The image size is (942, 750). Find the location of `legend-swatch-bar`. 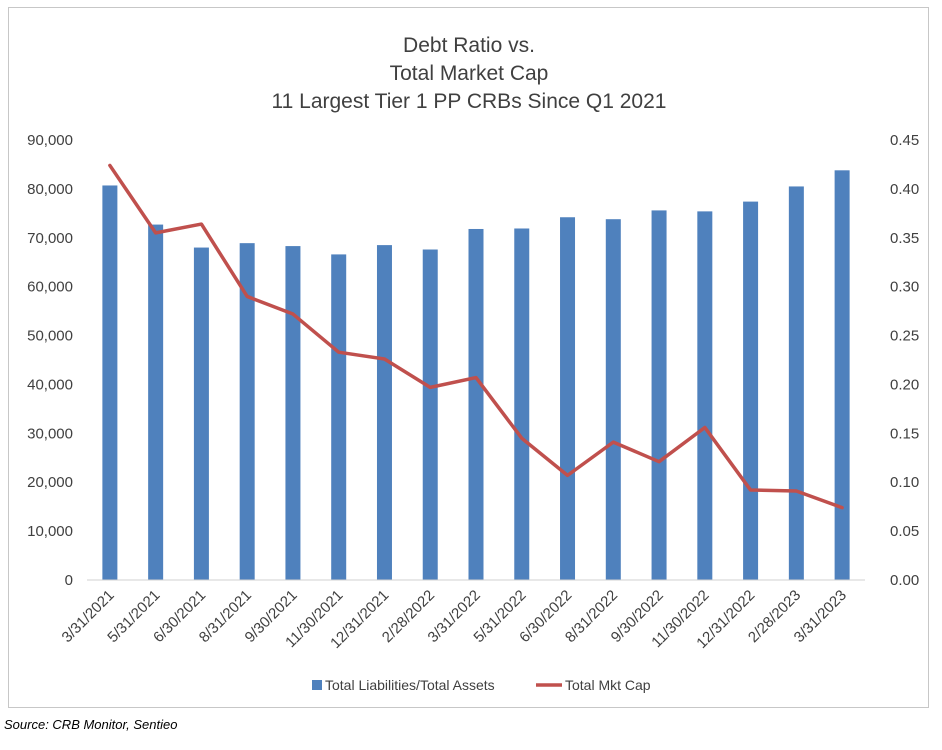

legend-swatch-bar is located at coordinates (317, 685).